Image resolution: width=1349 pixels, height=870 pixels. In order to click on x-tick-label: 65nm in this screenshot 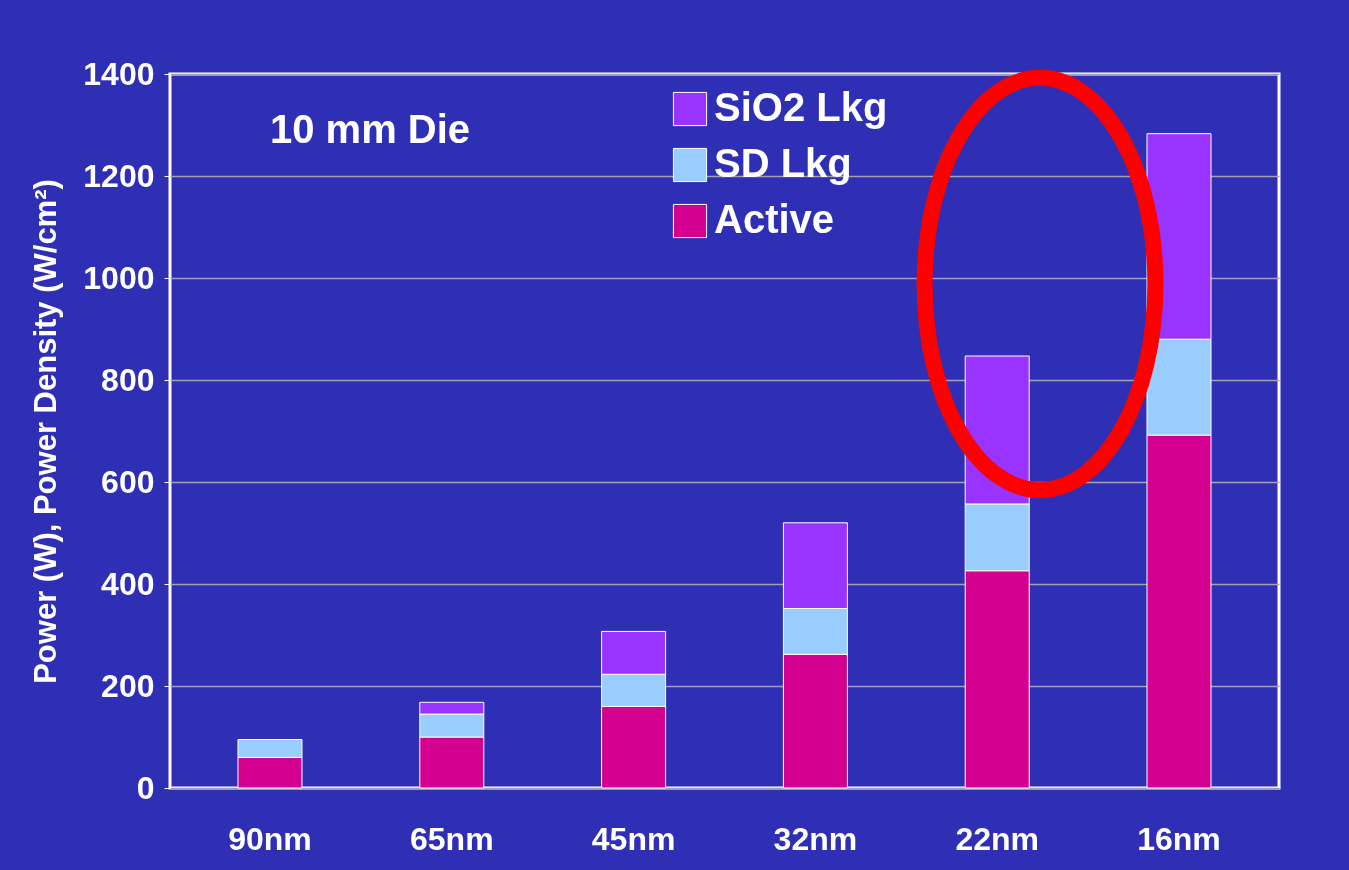, I will do `click(452, 838)`.